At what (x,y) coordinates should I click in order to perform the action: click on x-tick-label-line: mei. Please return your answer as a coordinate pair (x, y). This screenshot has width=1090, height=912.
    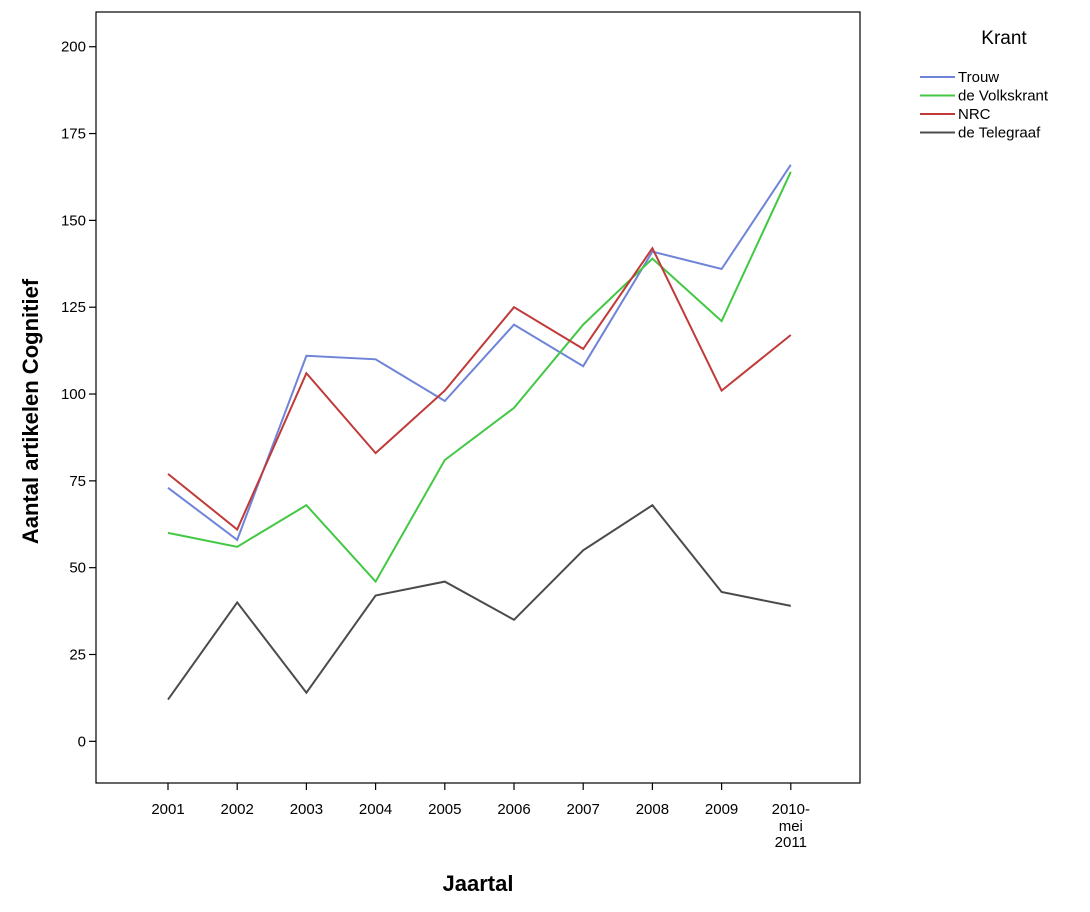
    Looking at the image, I should click on (791, 826).